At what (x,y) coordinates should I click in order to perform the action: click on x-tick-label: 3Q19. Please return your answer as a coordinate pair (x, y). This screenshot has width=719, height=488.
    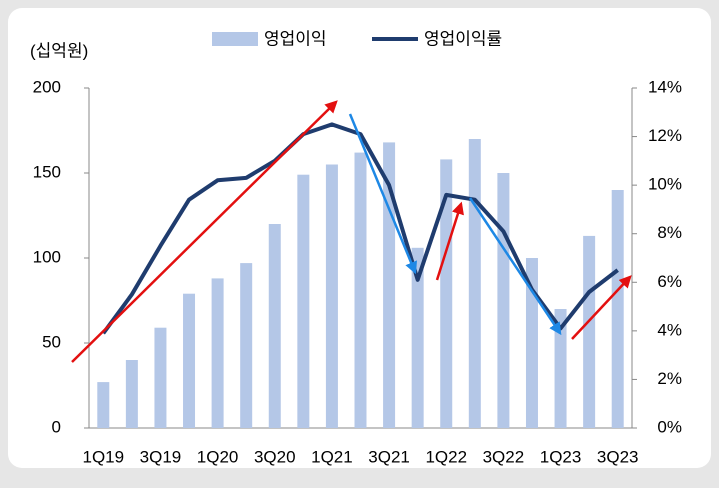
    Looking at the image, I should click on (161, 456).